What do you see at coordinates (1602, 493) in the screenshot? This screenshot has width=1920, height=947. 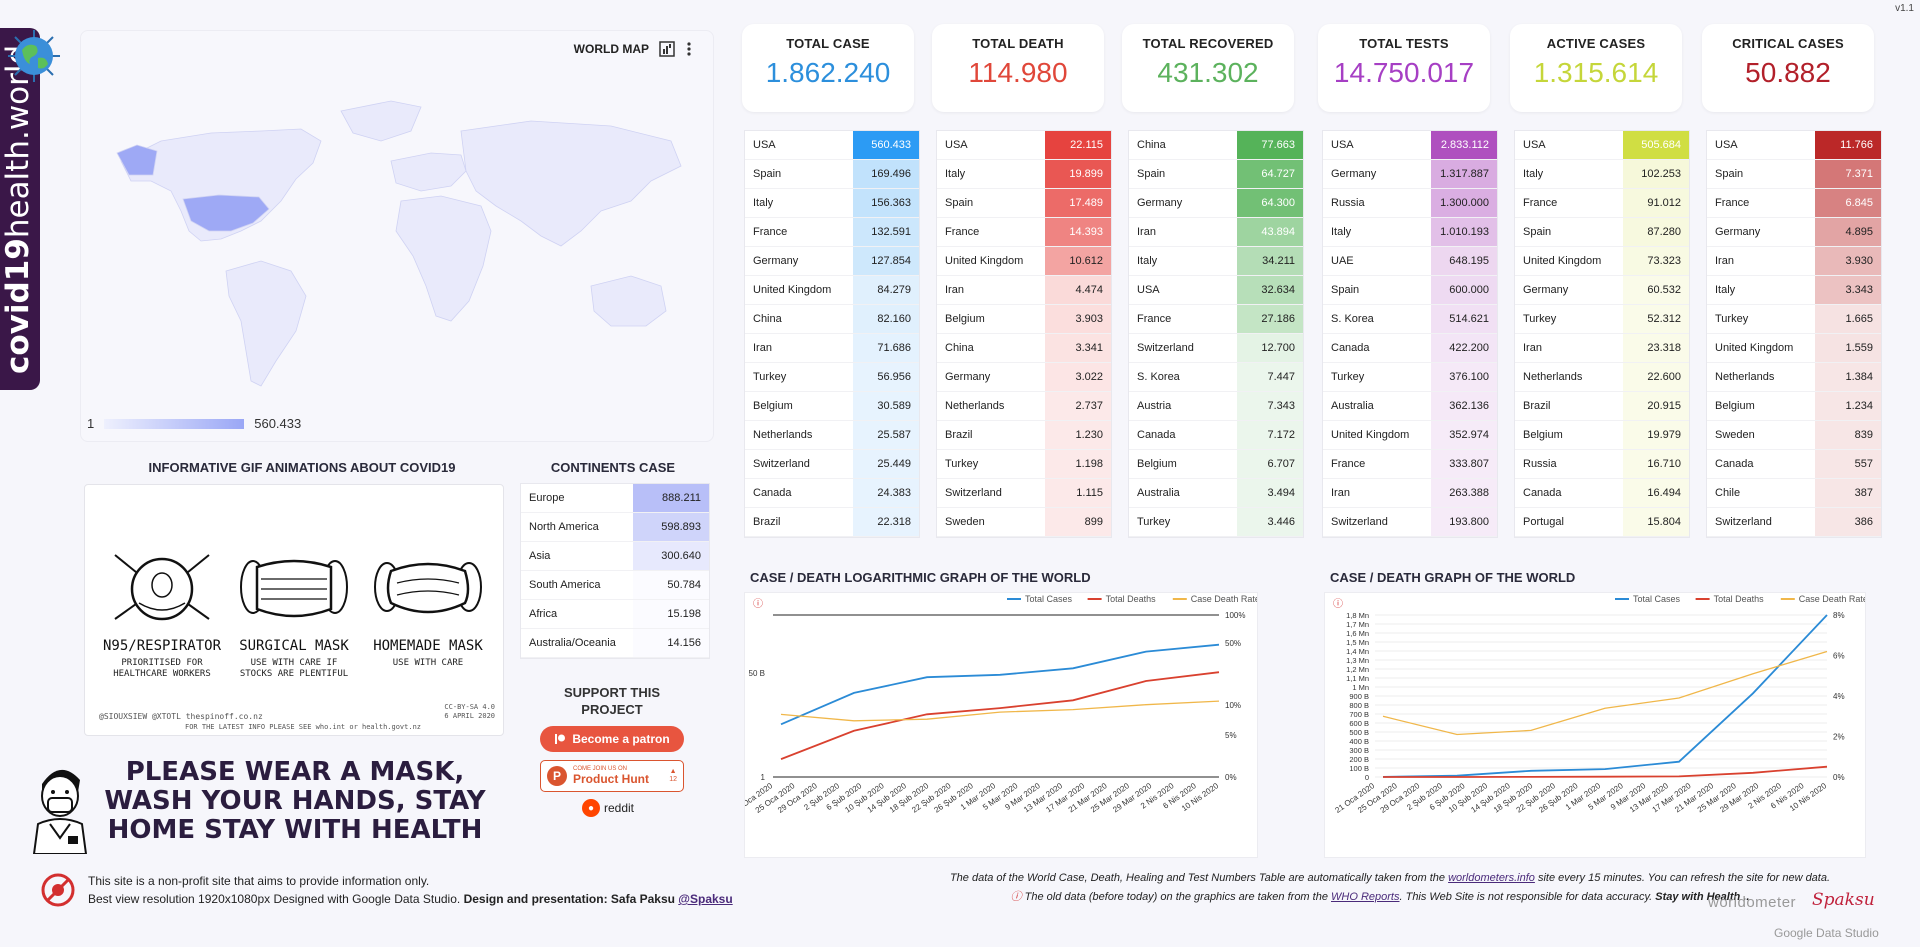 I see `table-row: Canada 16.494` at bounding box center [1602, 493].